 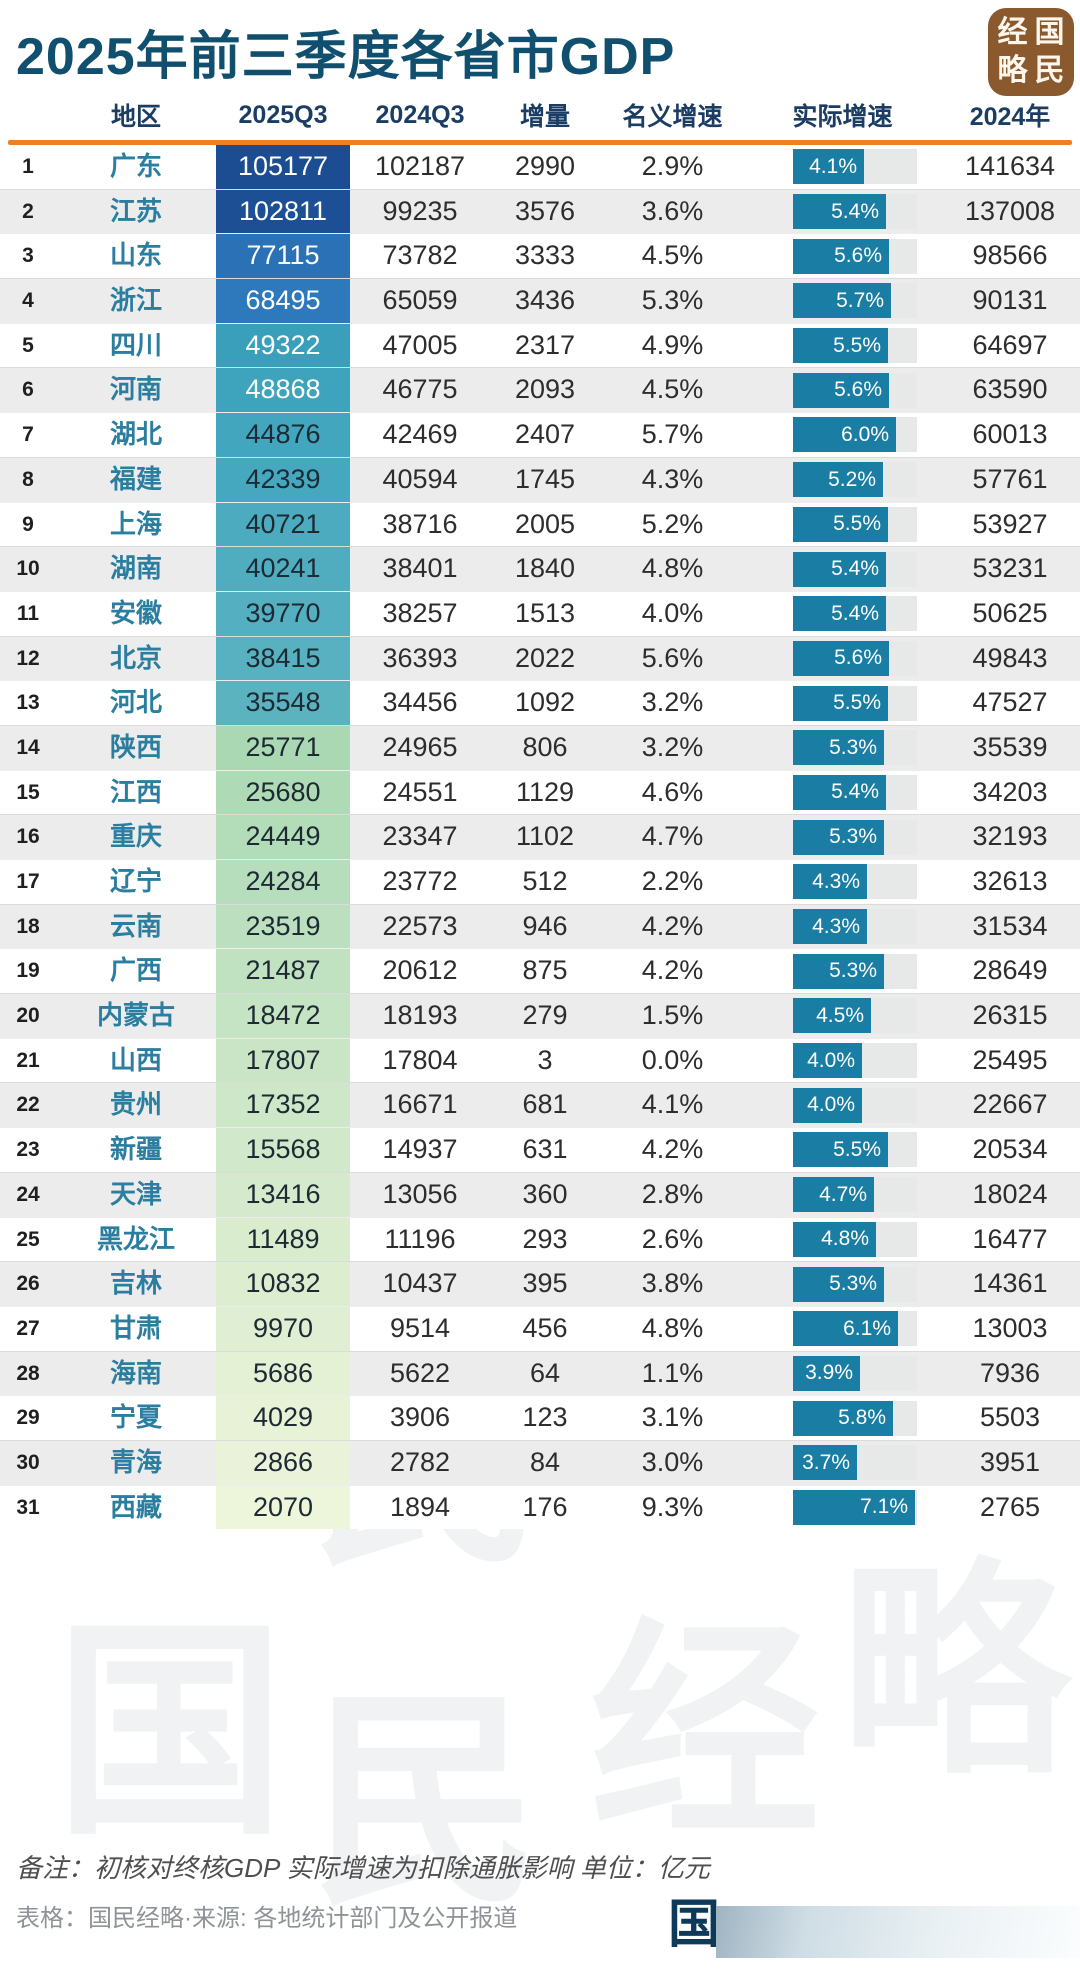 I want to click on region-name: 福建, so click(x=135, y=478).